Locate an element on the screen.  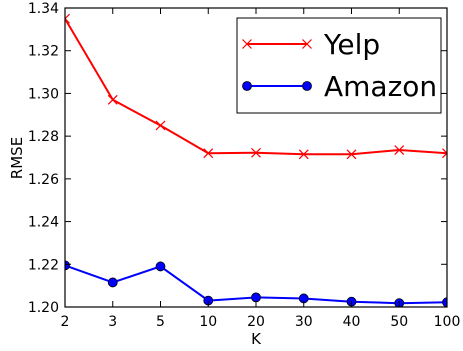
legend-label-yelp: Yelp is located at coordinates (351, 44).